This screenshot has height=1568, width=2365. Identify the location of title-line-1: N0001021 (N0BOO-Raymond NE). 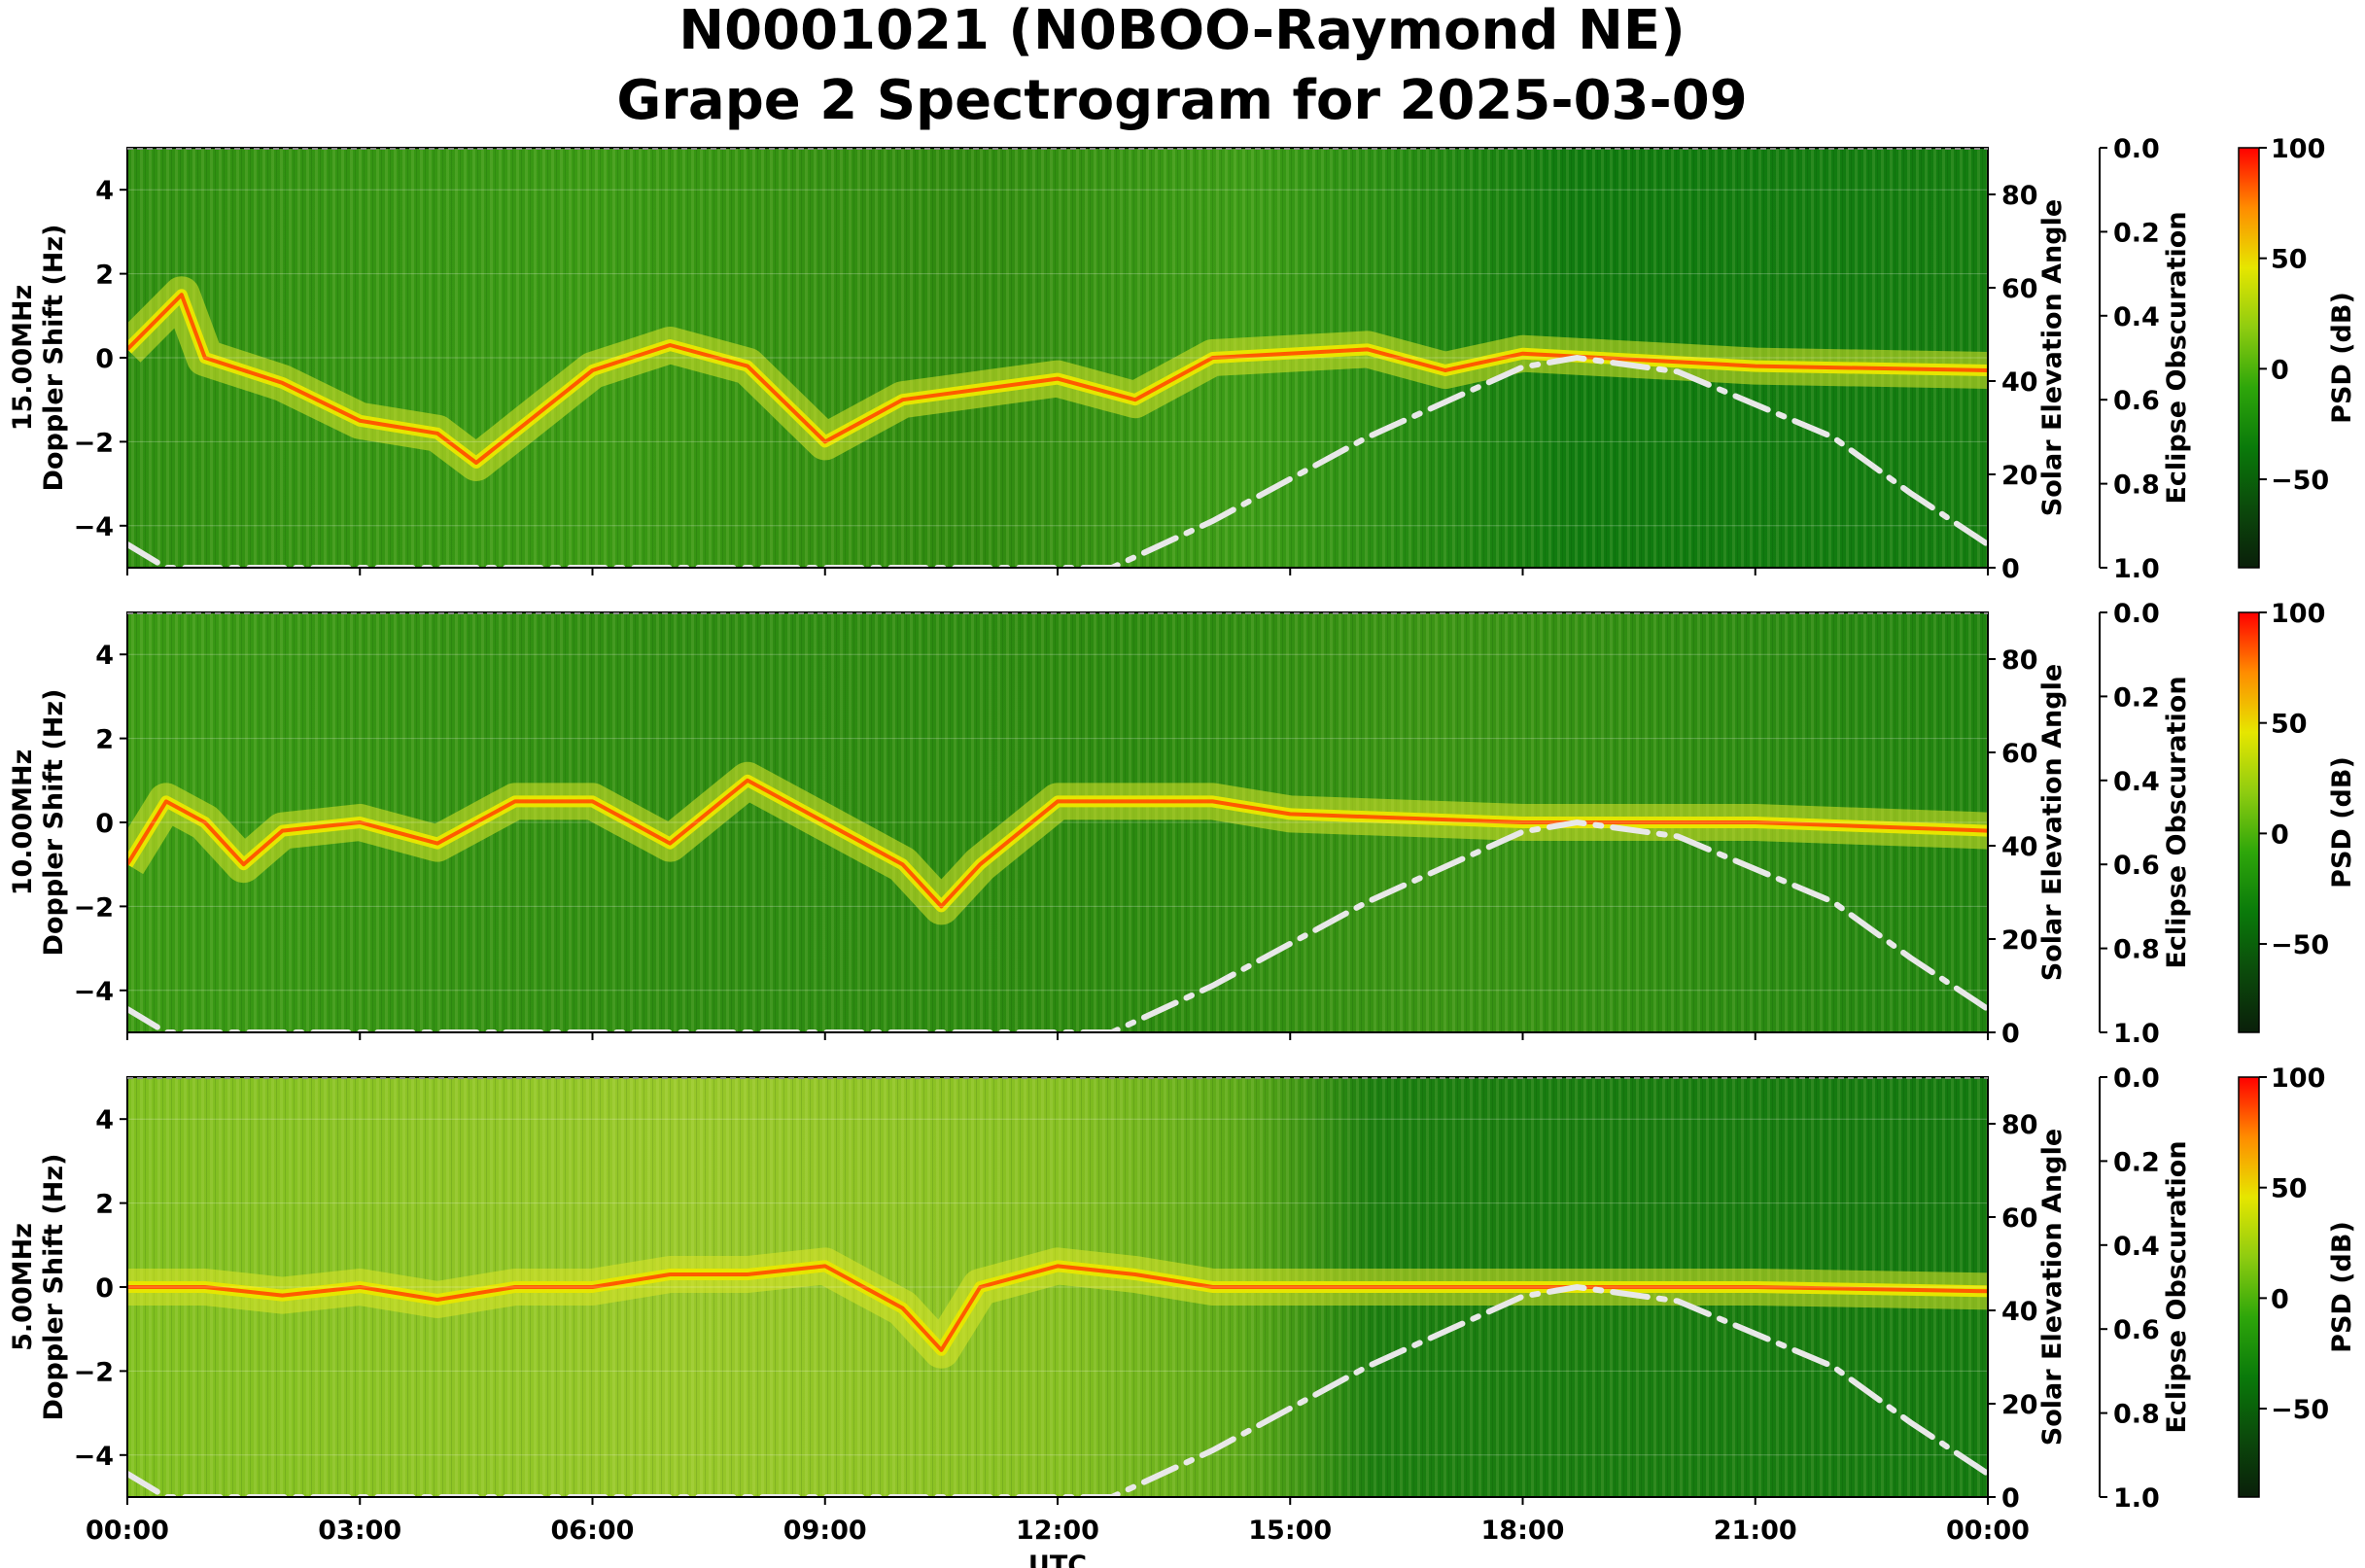
(1181, 31).